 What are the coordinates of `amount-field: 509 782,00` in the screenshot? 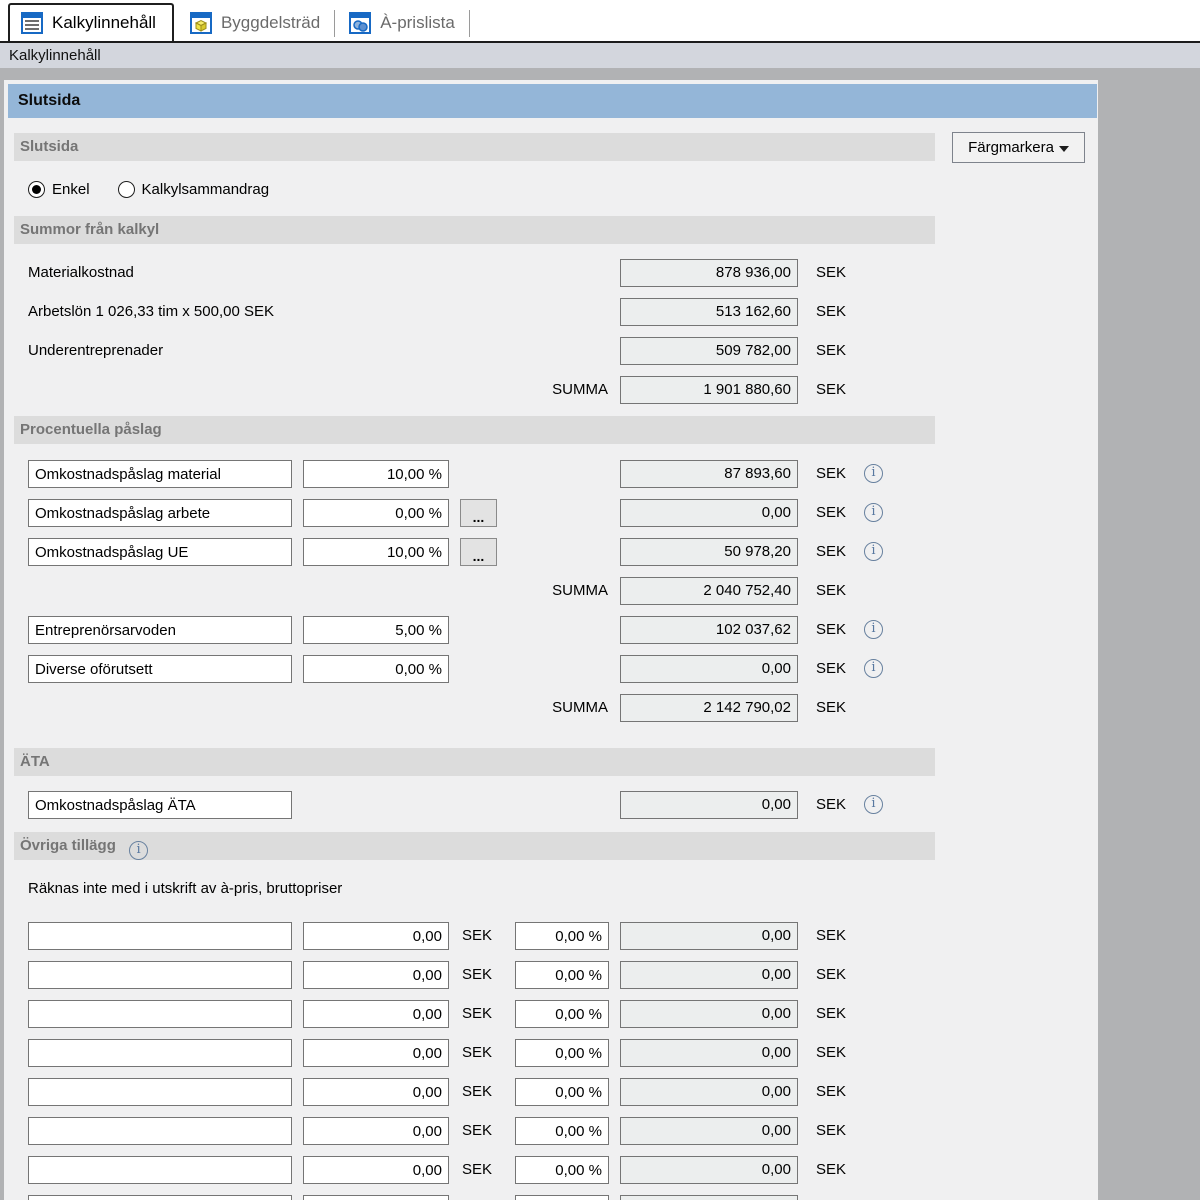 It's located at (709, 351).